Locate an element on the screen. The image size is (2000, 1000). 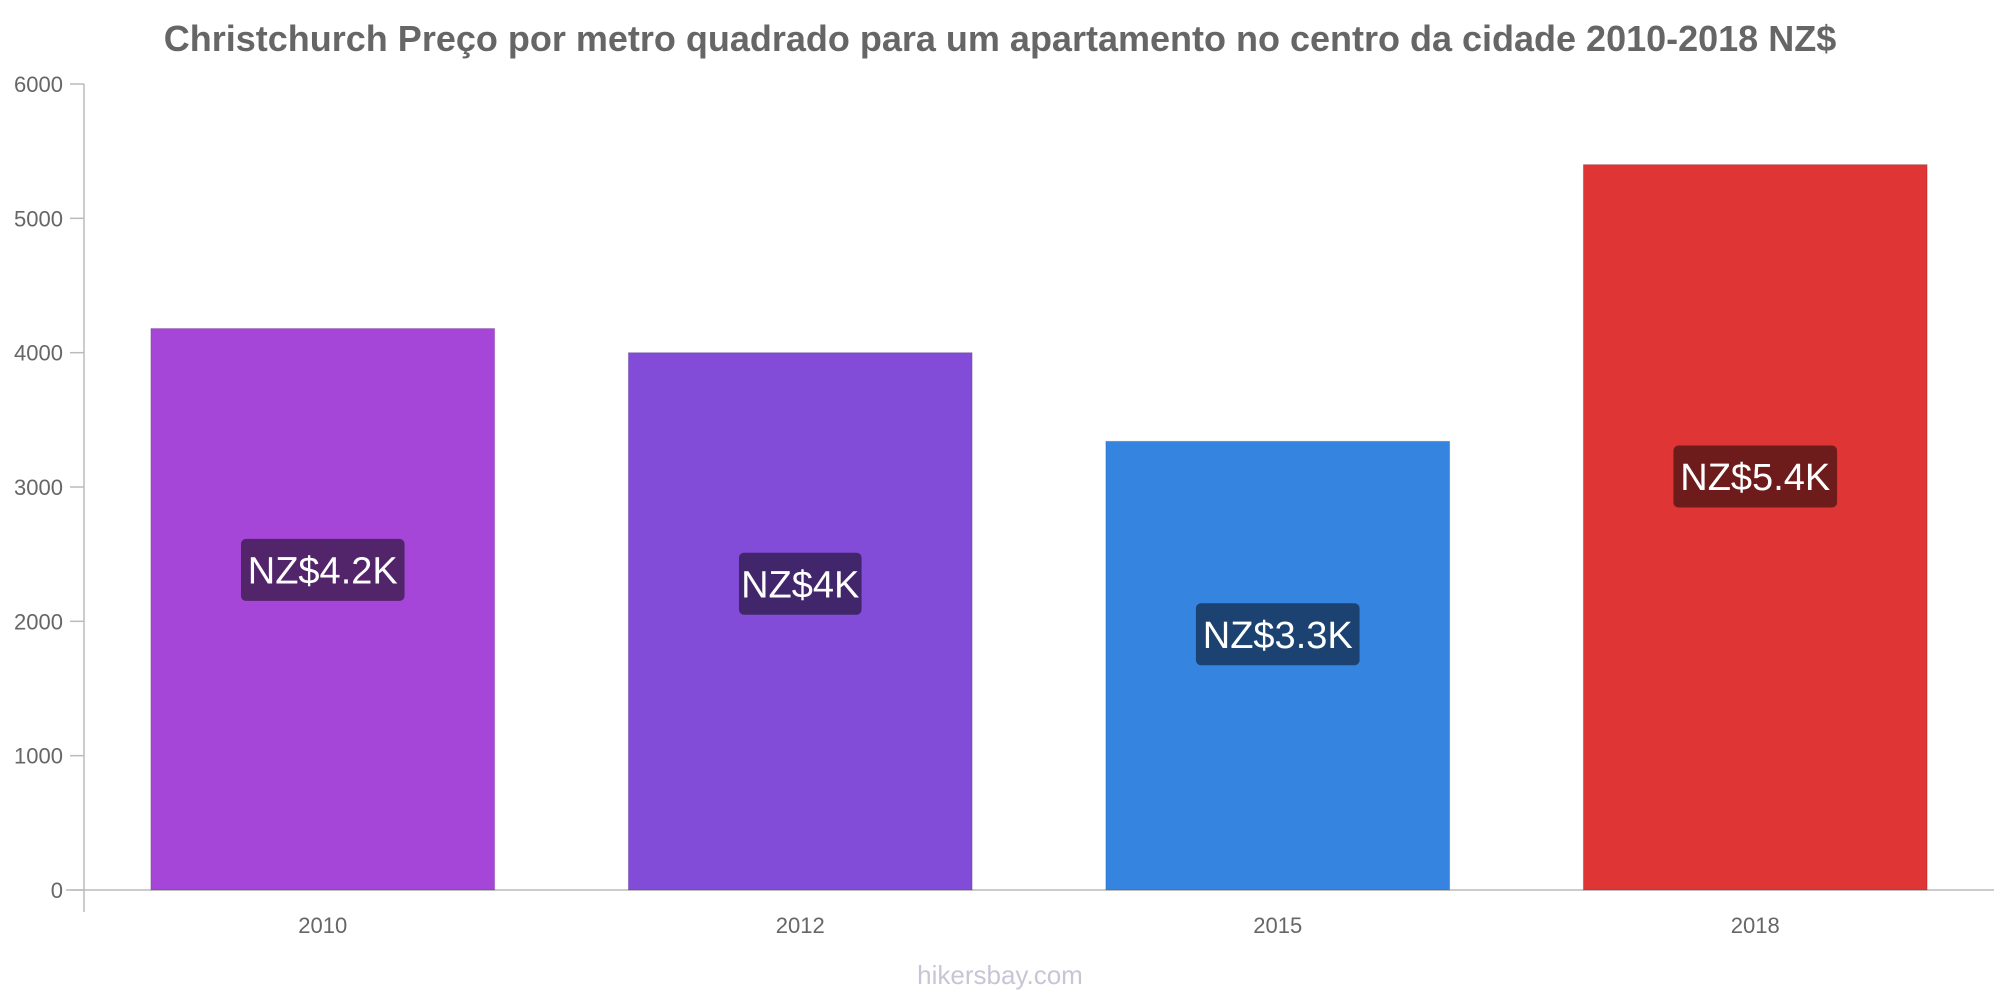
y-tick-label: 4000 is located at coordinates (38, 353).